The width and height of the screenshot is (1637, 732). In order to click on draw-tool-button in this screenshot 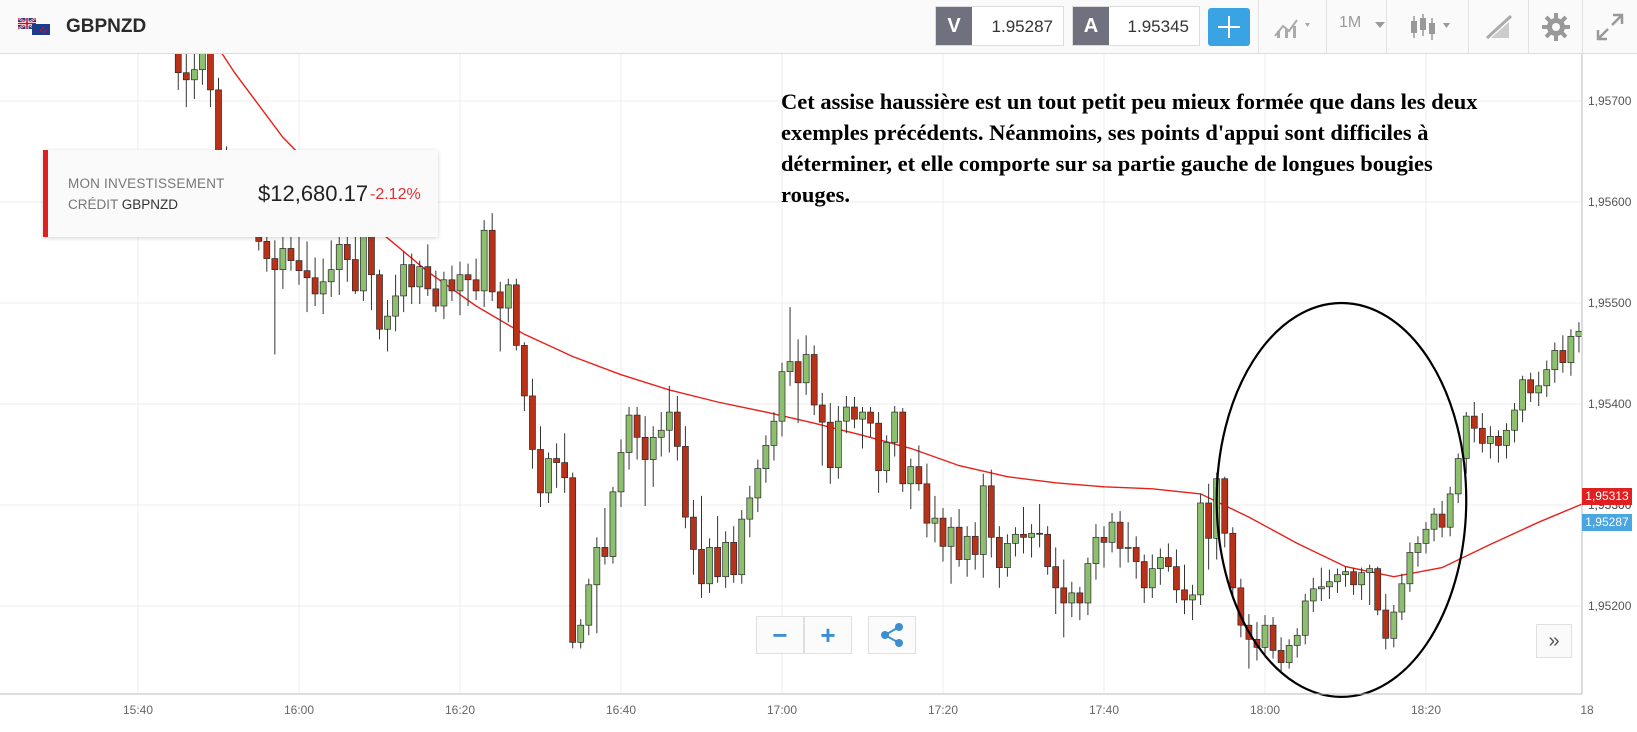, I will do `click(1498, 26)`.